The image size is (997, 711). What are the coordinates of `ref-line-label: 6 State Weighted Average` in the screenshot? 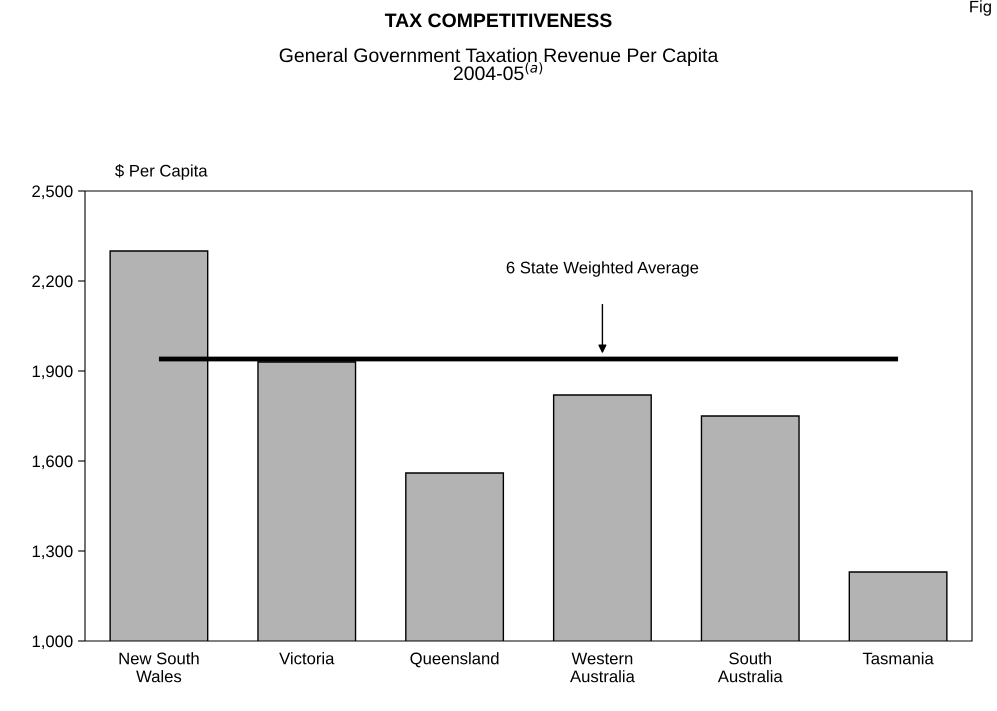 It's located at (602, 269).